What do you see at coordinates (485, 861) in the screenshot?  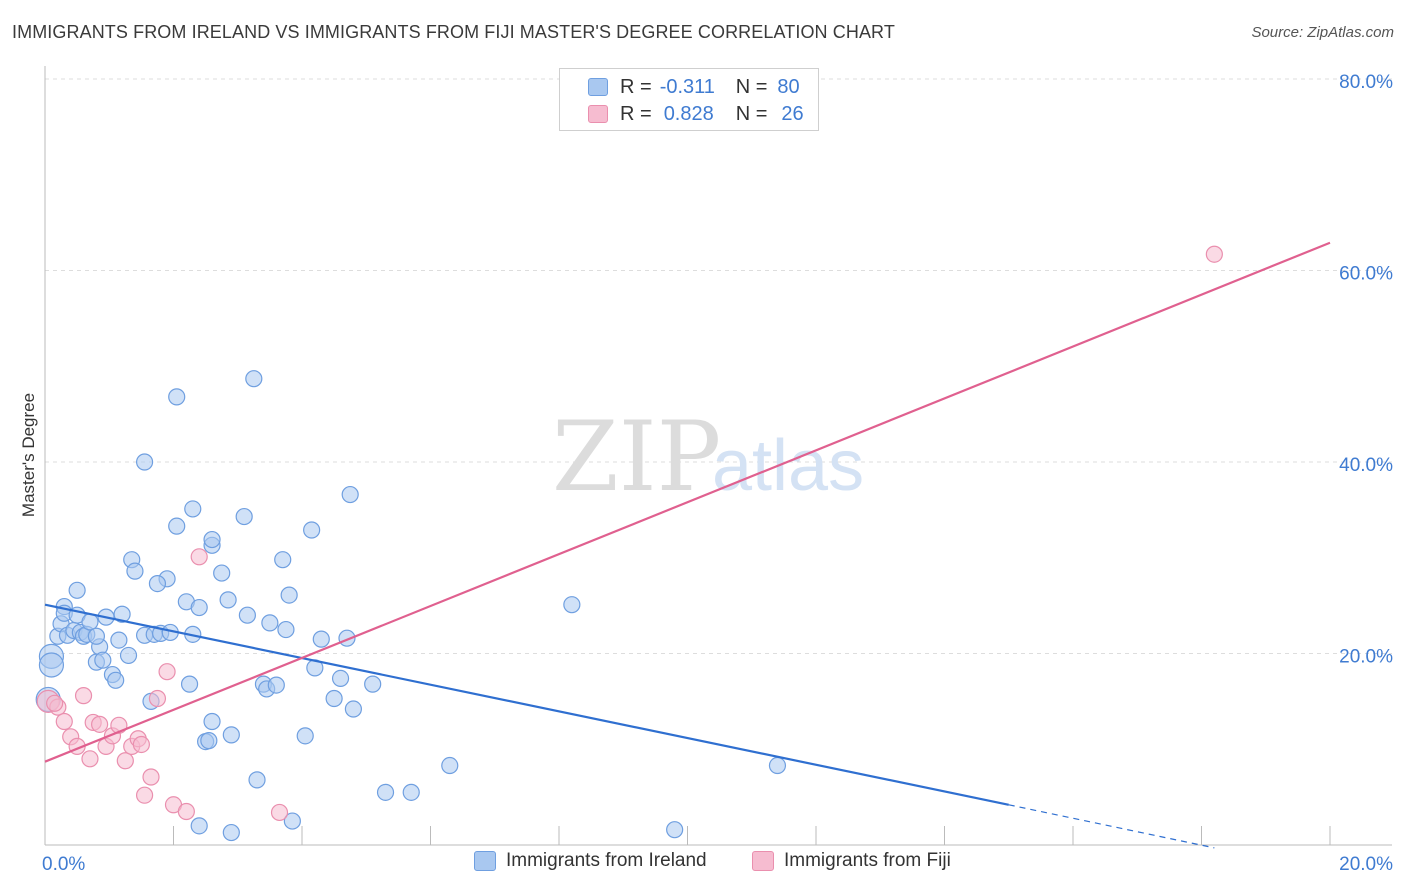 I see `bottom-ireland-swatch` at bounding box center [485, 861].